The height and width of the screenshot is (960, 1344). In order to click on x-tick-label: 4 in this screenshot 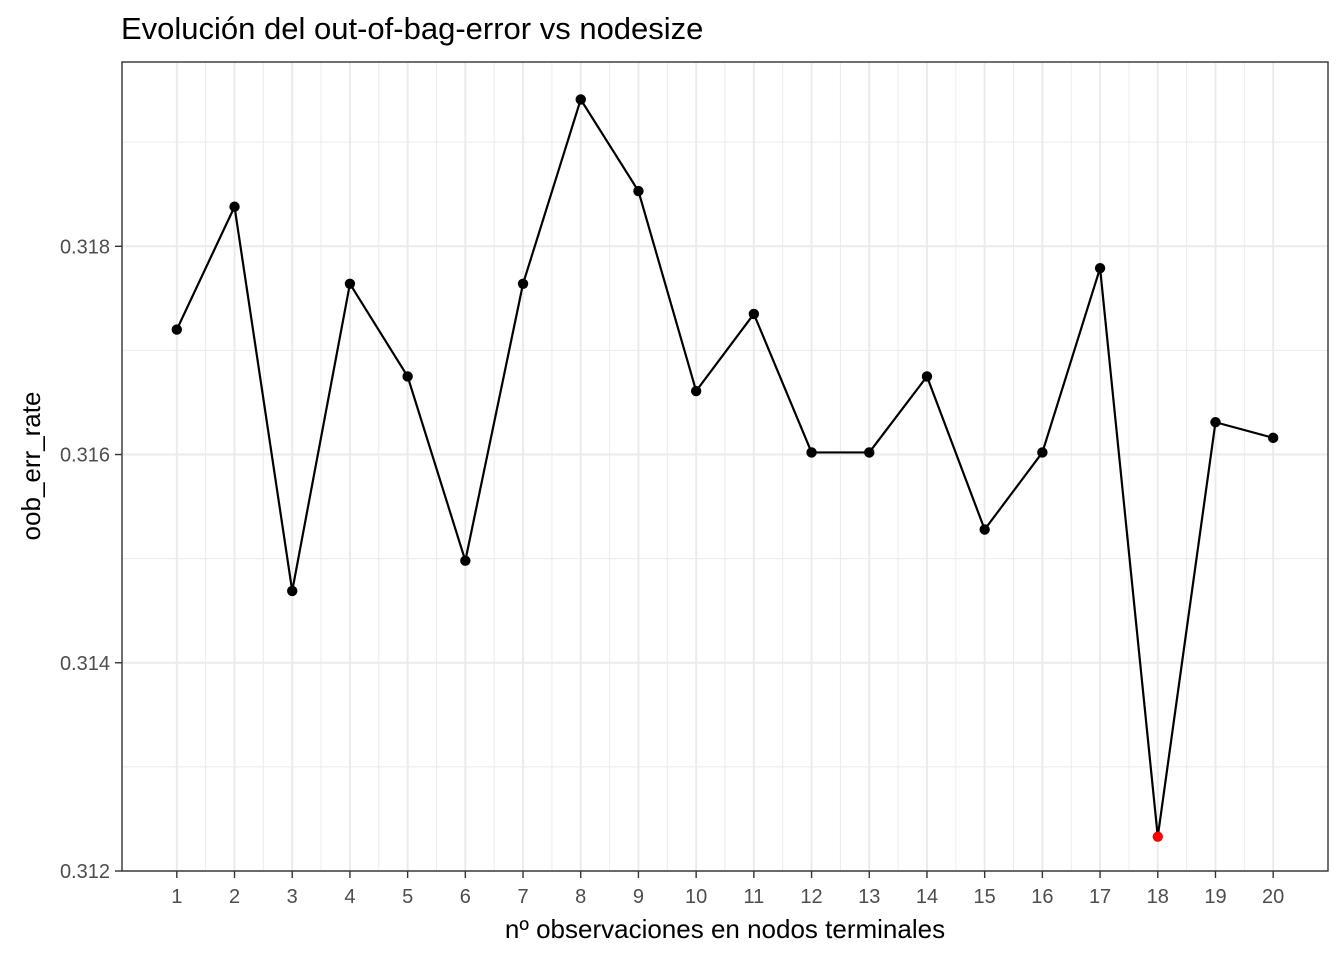, I will do `click(349, 897)`.